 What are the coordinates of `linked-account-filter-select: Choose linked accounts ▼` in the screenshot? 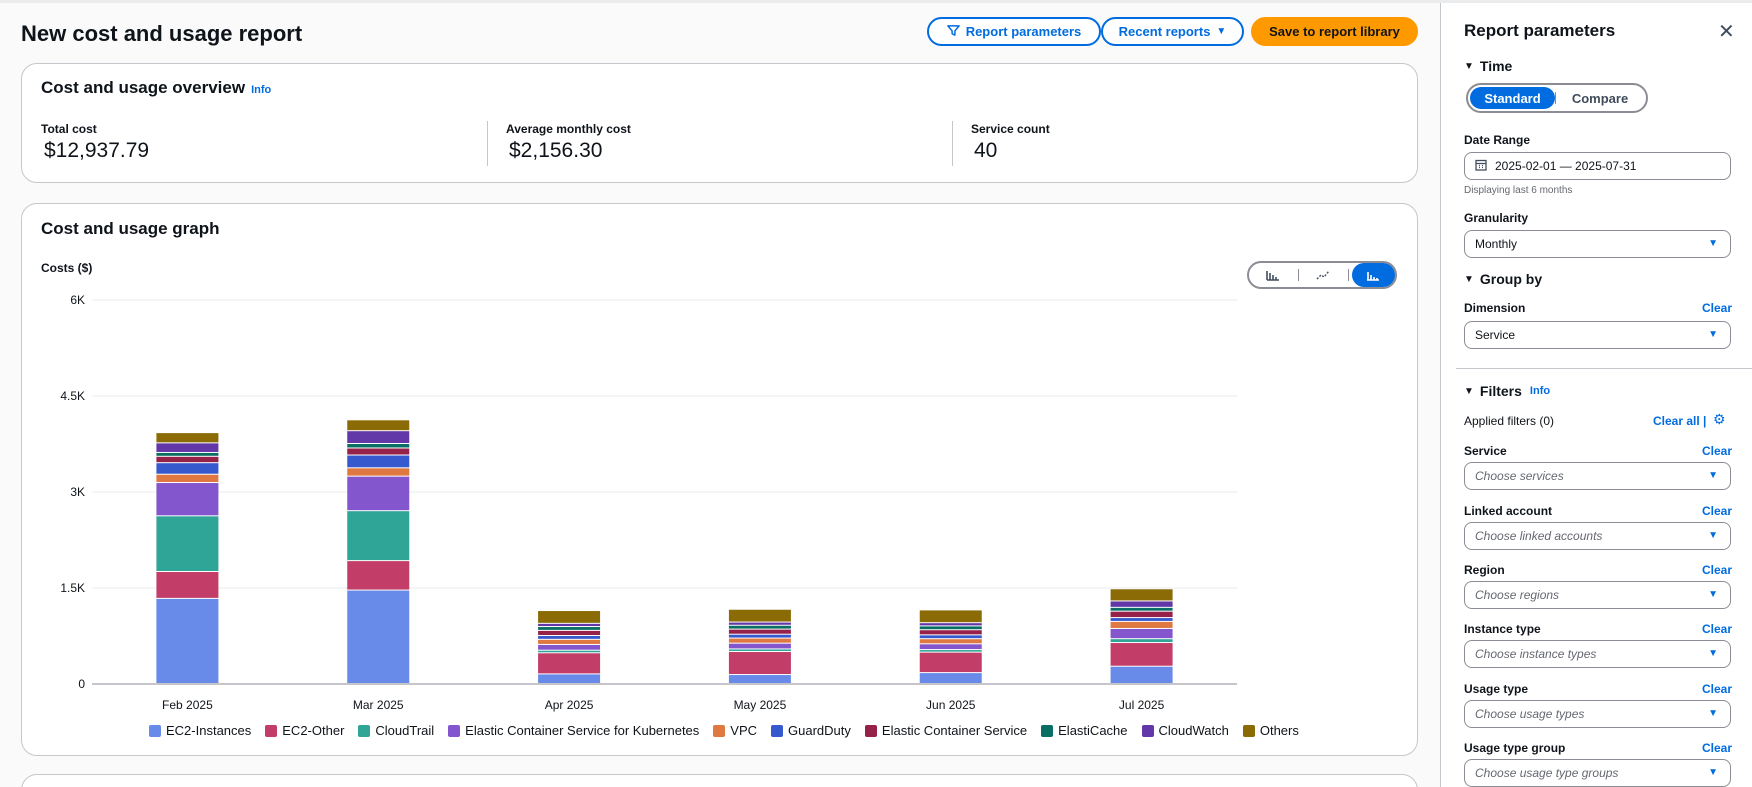 It's located at (1597, 536).